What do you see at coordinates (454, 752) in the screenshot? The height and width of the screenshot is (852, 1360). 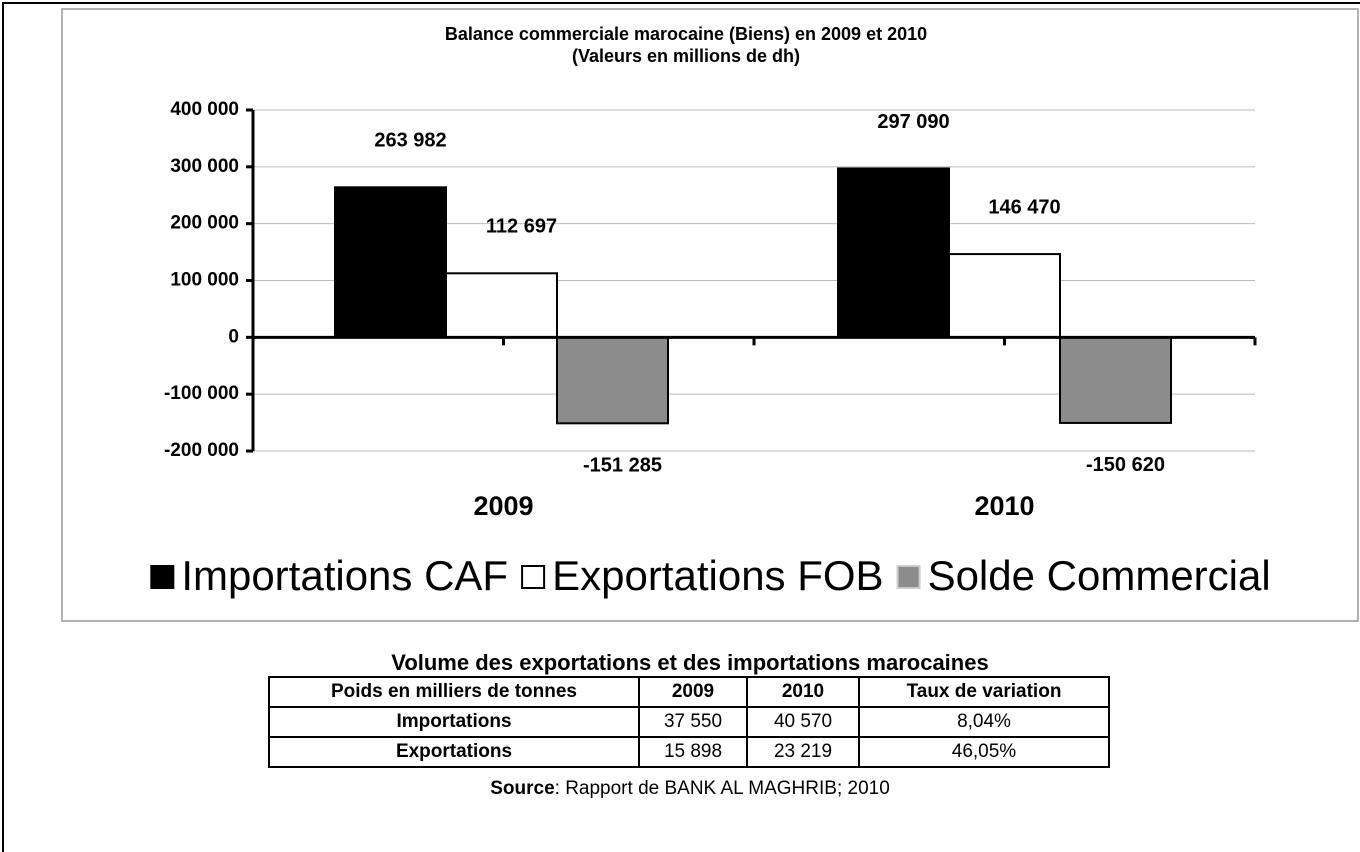 I see `row-header: Exportations` at bounding box center [454, 752].